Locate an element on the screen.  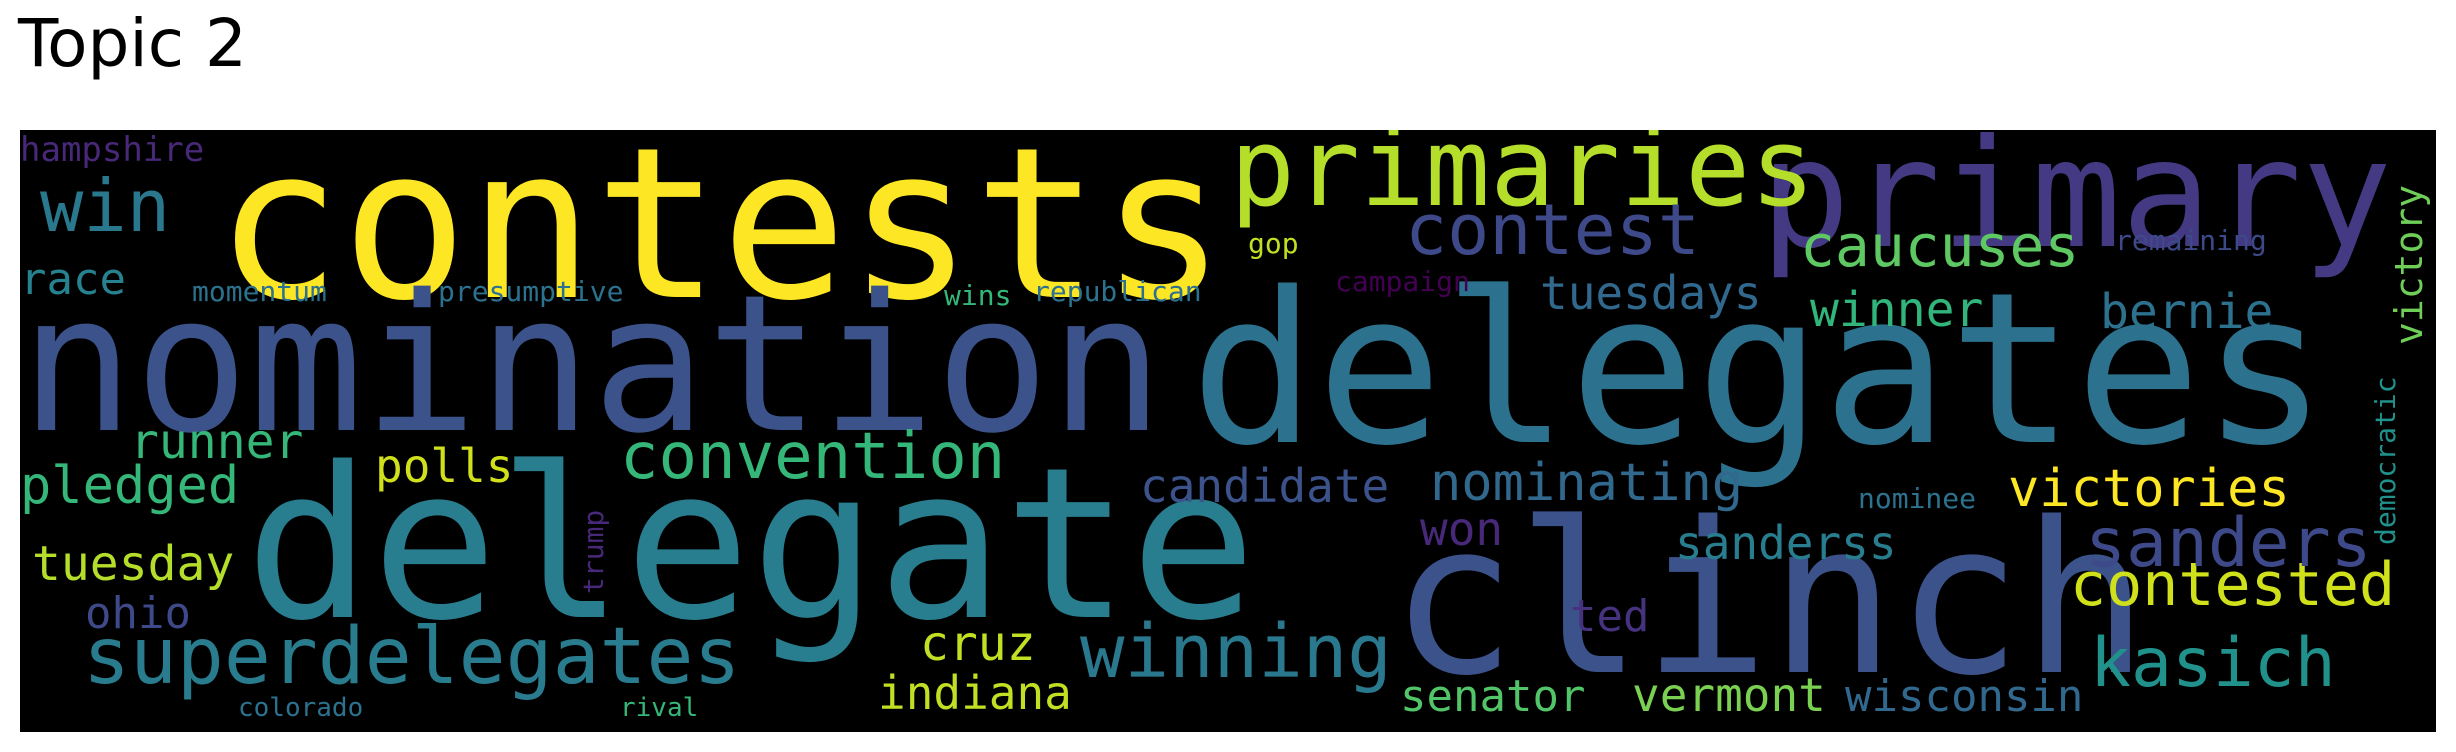
word-contested: contested is located at coordinates (2233, 585).